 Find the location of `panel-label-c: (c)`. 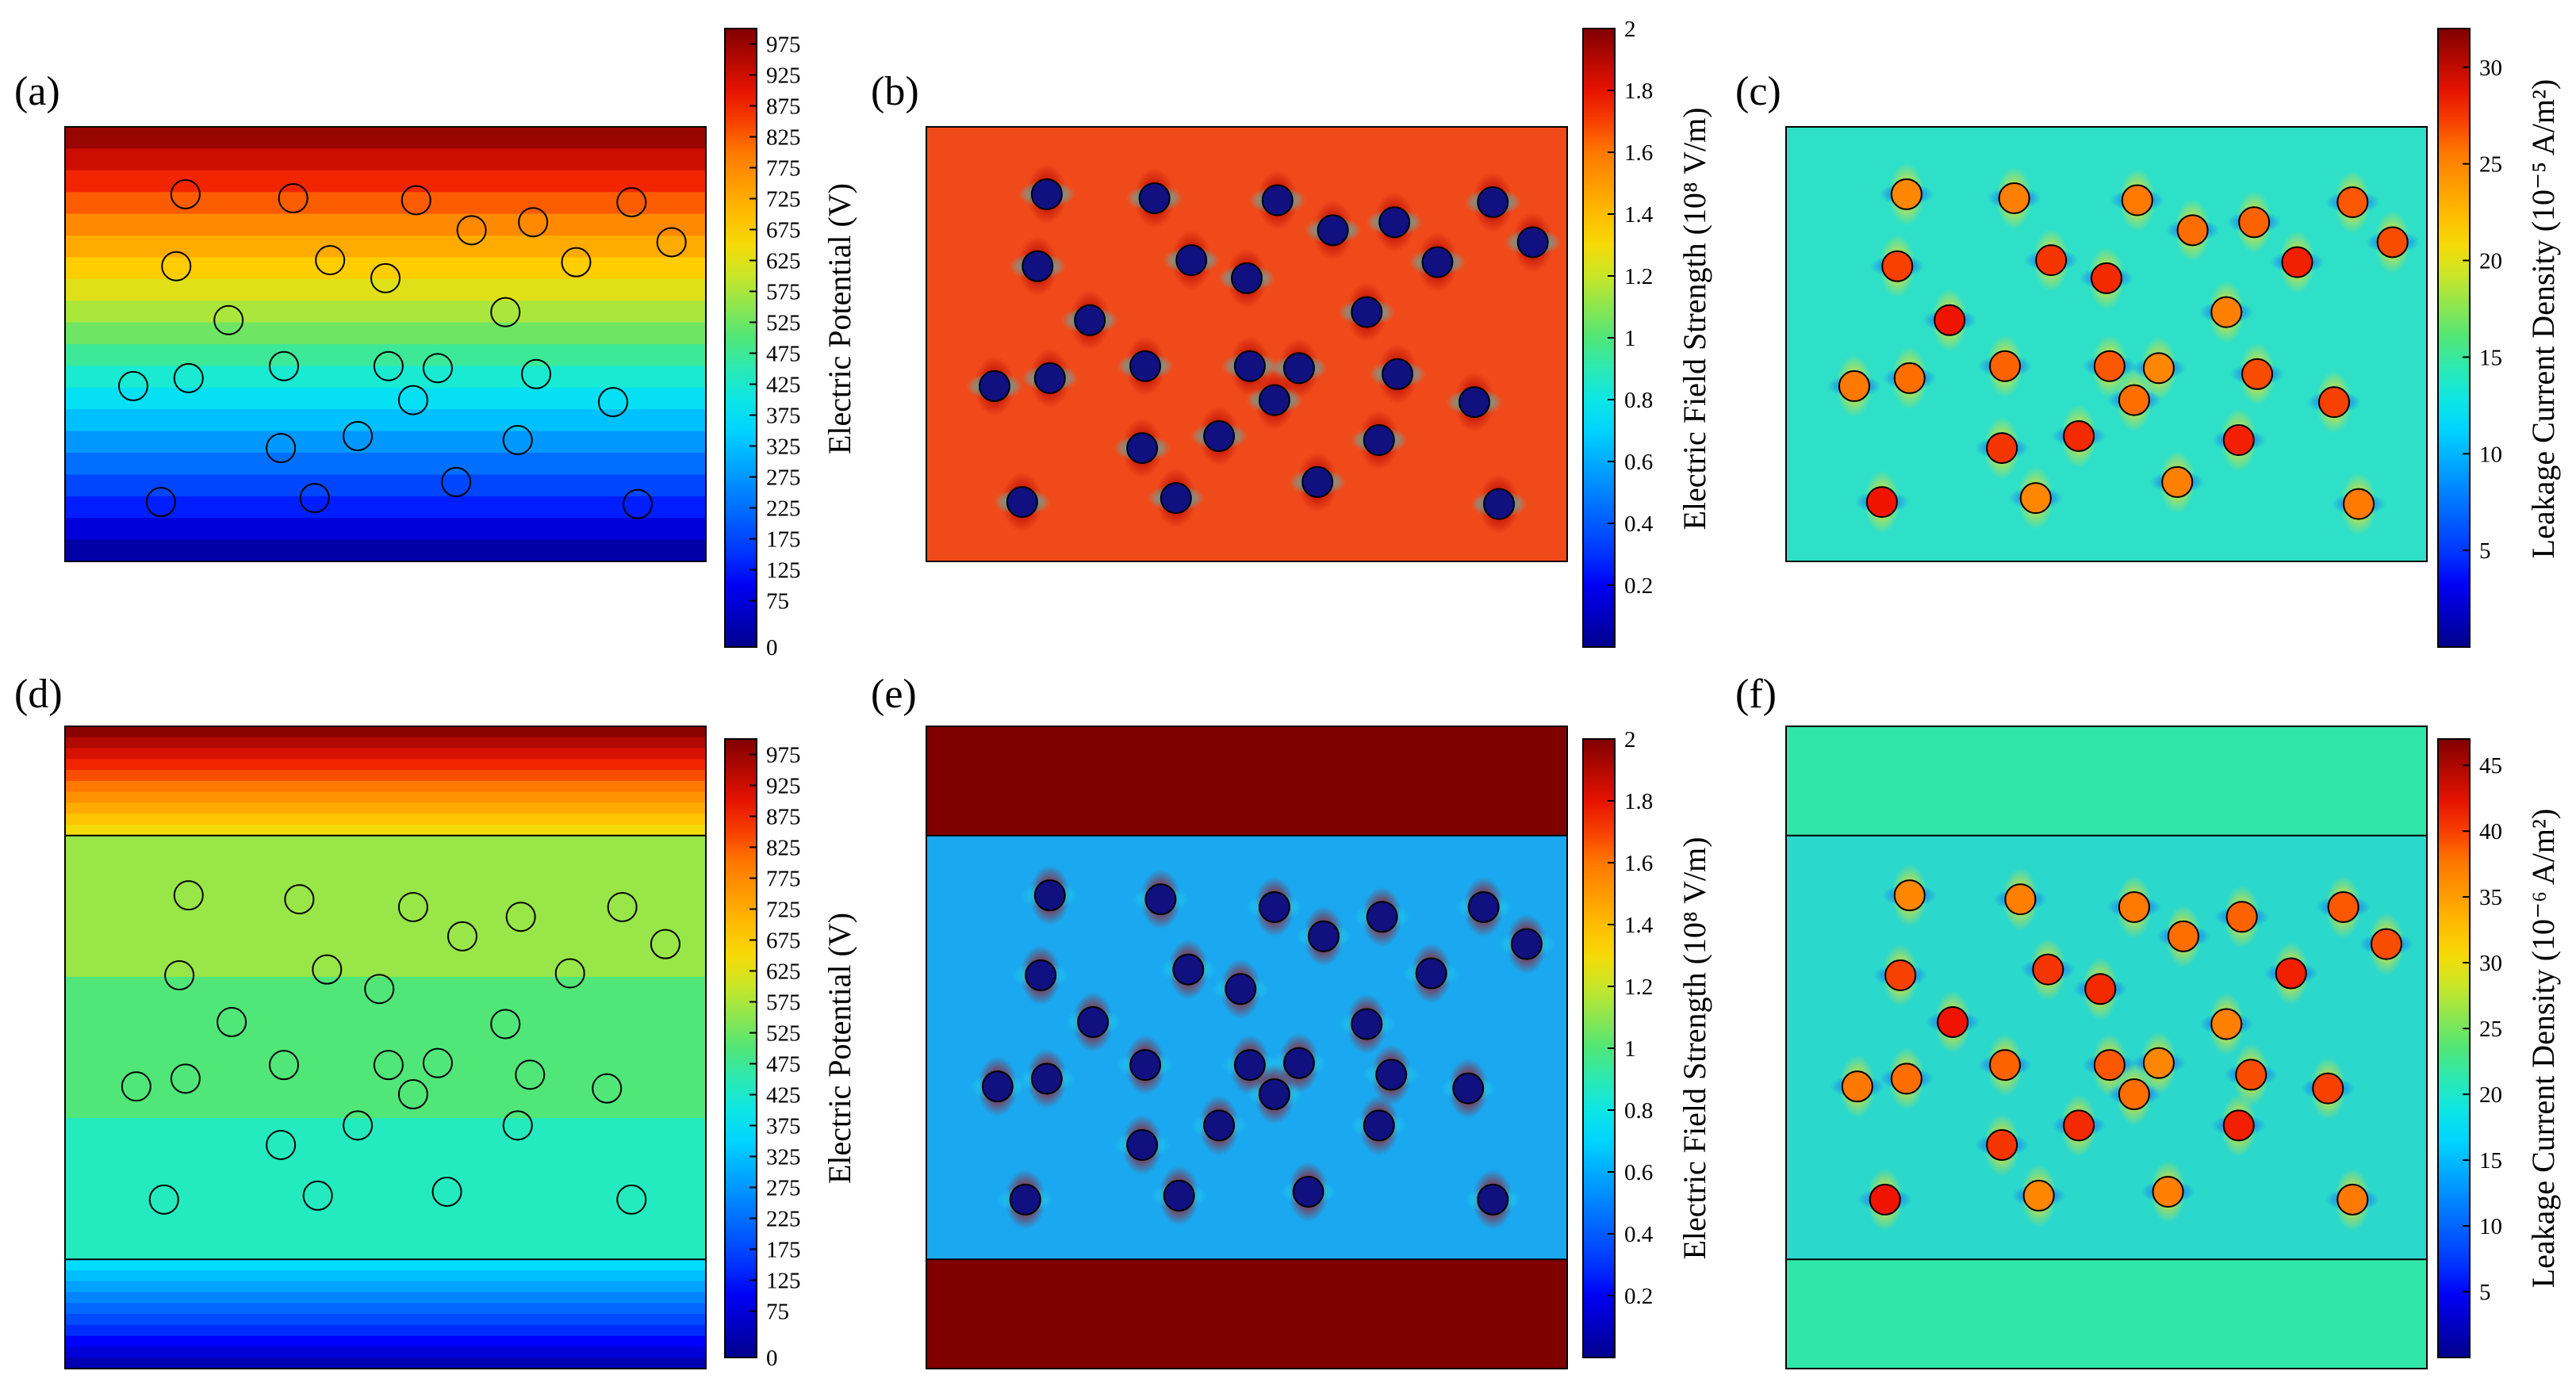

panel-label-c: (c) is located at coordinates (1758, 91).